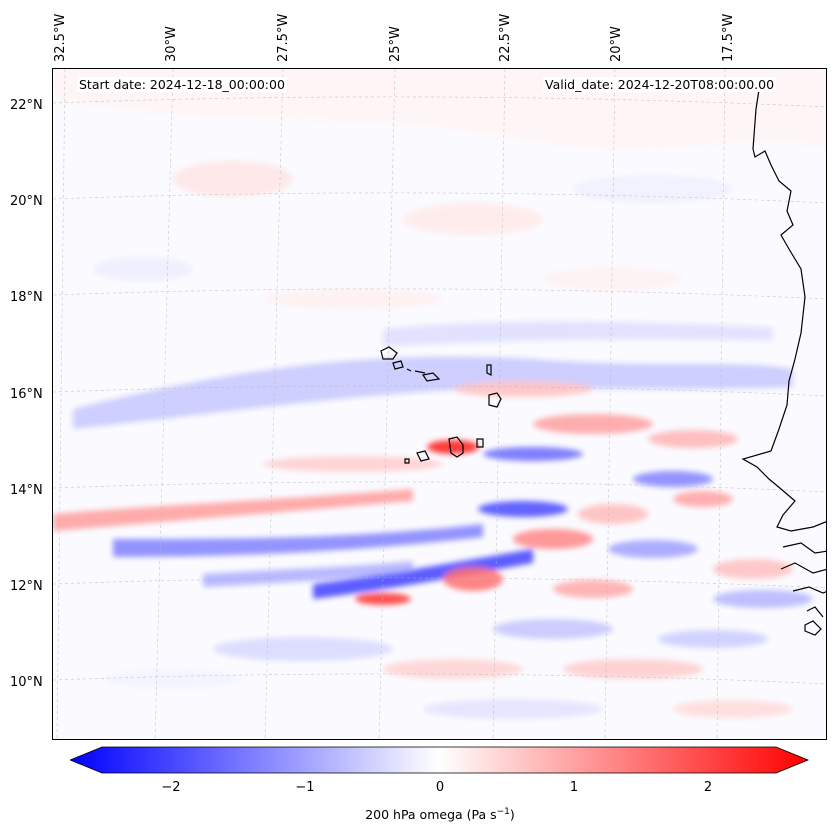 The width and height of the screenshot is (837, 839). Describe the element at coordinates (512, 815) in the screenshot. I see `colorbar-label-close: )` at that location.